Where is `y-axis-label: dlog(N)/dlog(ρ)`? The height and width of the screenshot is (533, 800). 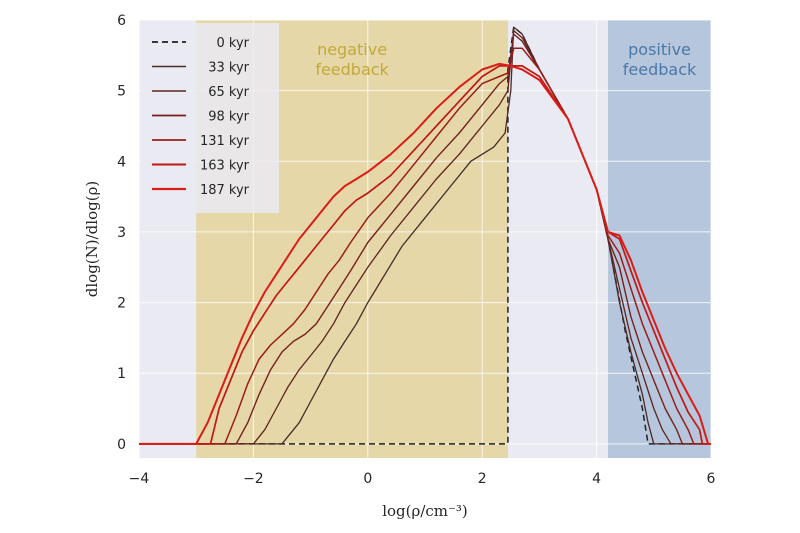
y-axis-label: dlog(N)/dlog(ρ) is located at coordinates (92, 239).